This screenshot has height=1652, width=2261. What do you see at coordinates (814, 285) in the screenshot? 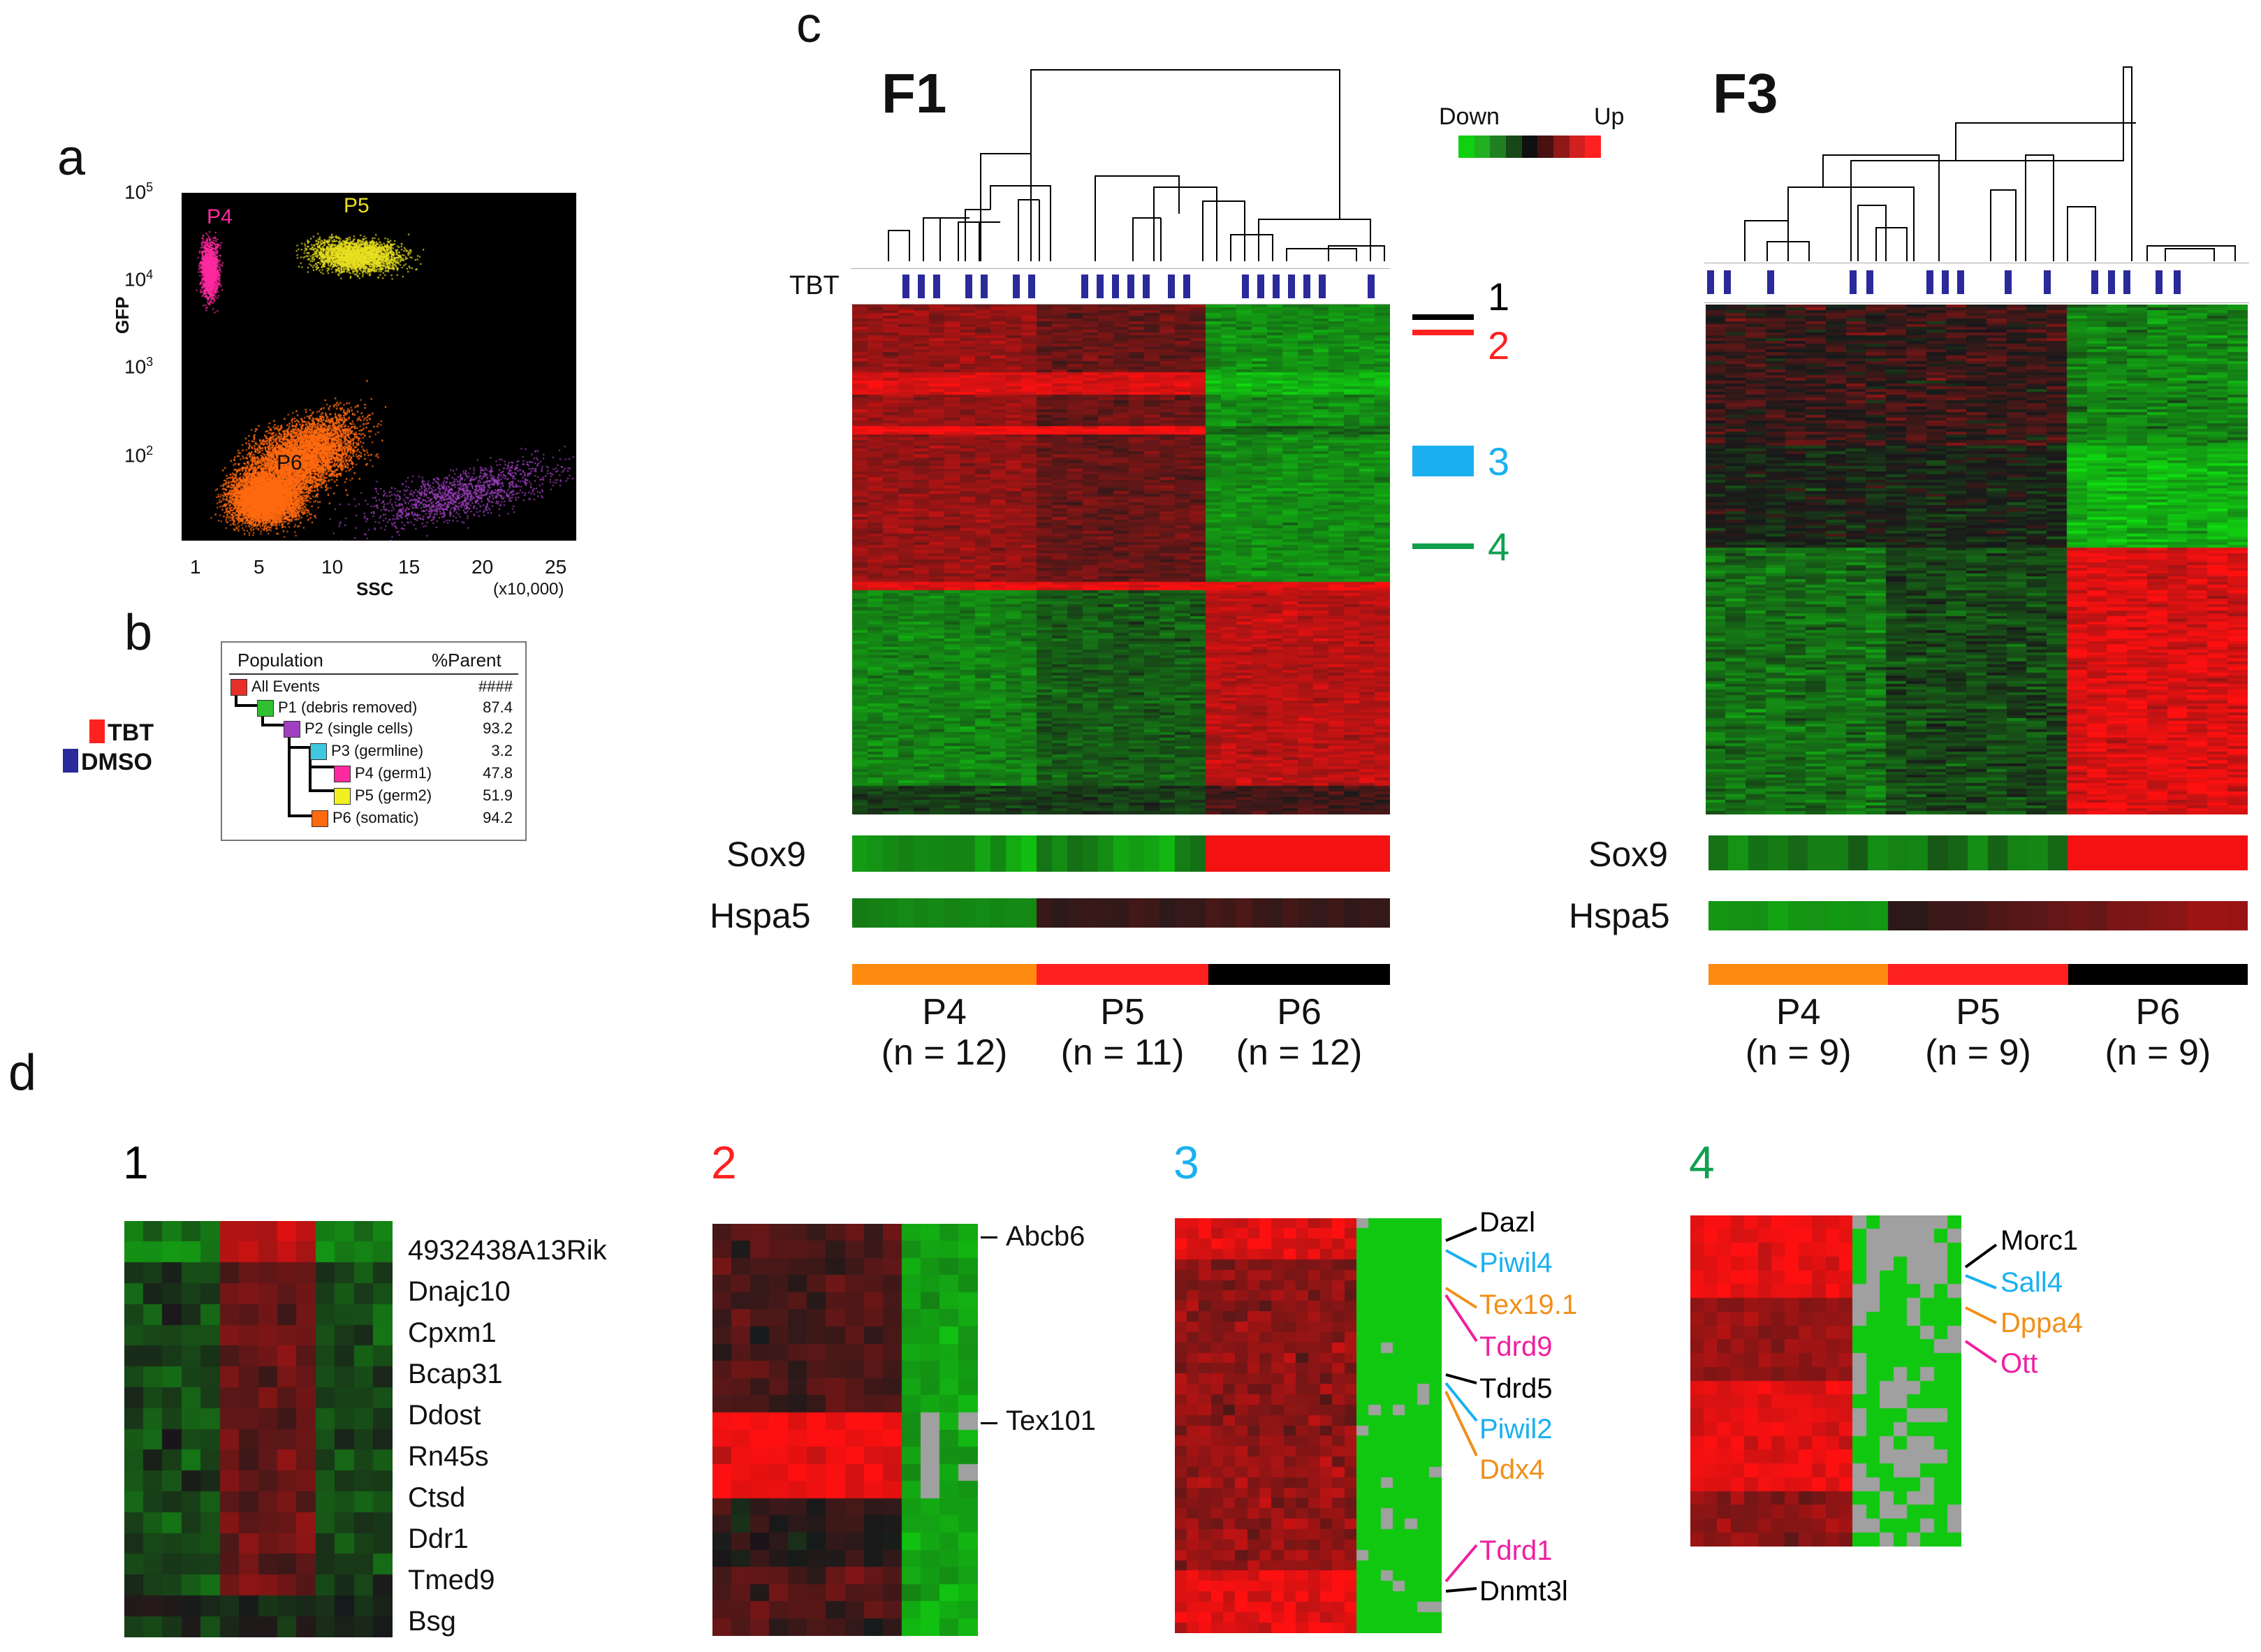
I see `f1-tbt-row-label: TBT` at bounding box center [814, 285].